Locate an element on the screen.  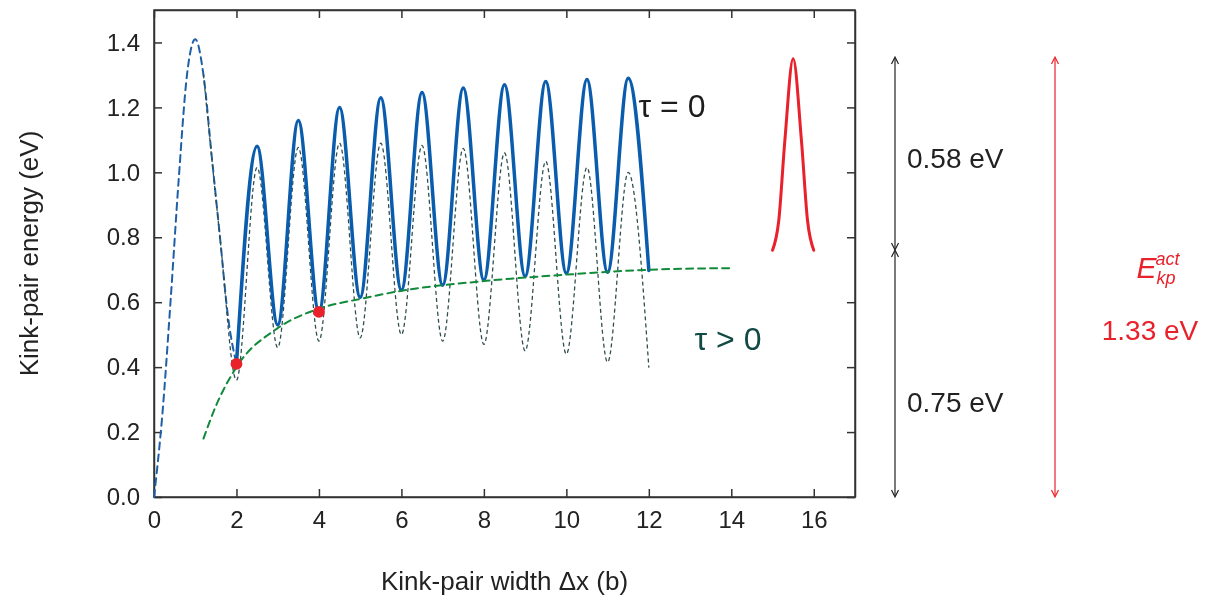
x-tick-label: 10 is located at coordinates (567, 520).